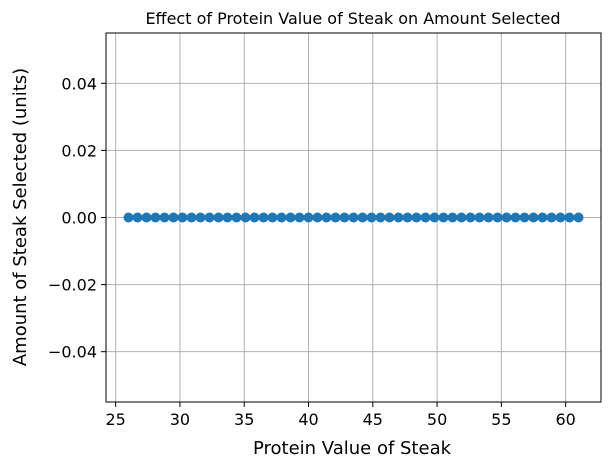 The height and width of the screenshot is (472, 616). I want to click on y-axis-label: Amount of Steak Selected (units), so click(20, 217).